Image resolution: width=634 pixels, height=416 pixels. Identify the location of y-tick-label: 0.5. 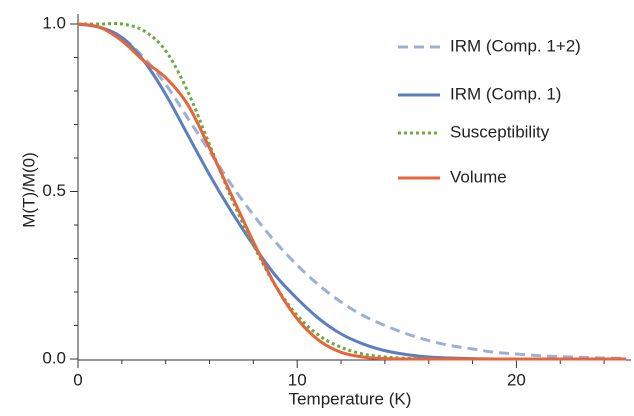
(54, 190).